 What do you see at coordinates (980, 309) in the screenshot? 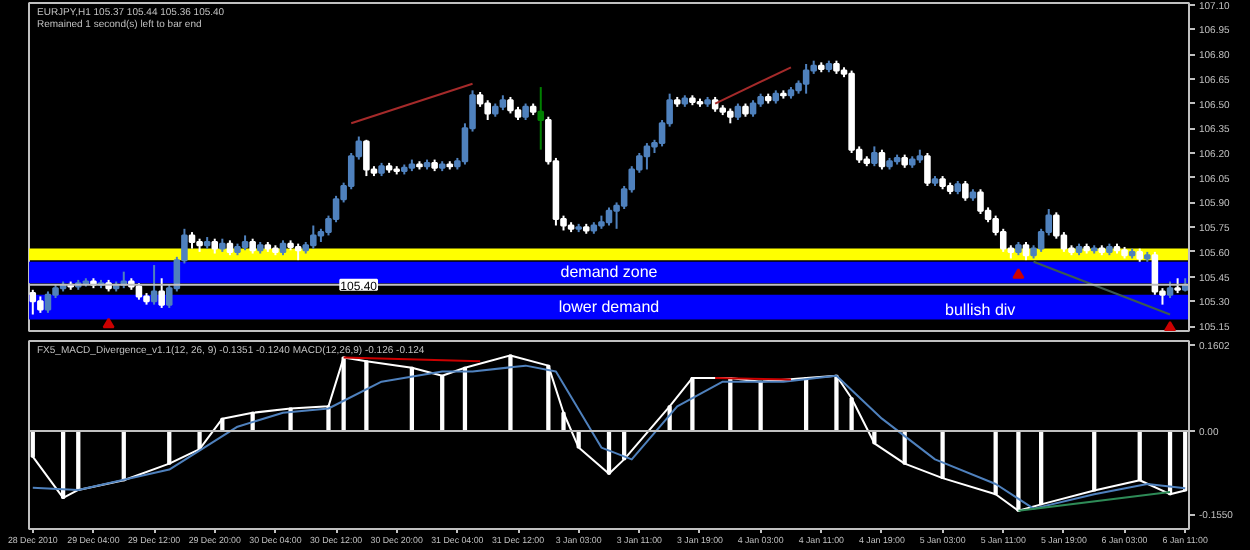
I see `annotation: bullish div` at bounding box center [980, 309].